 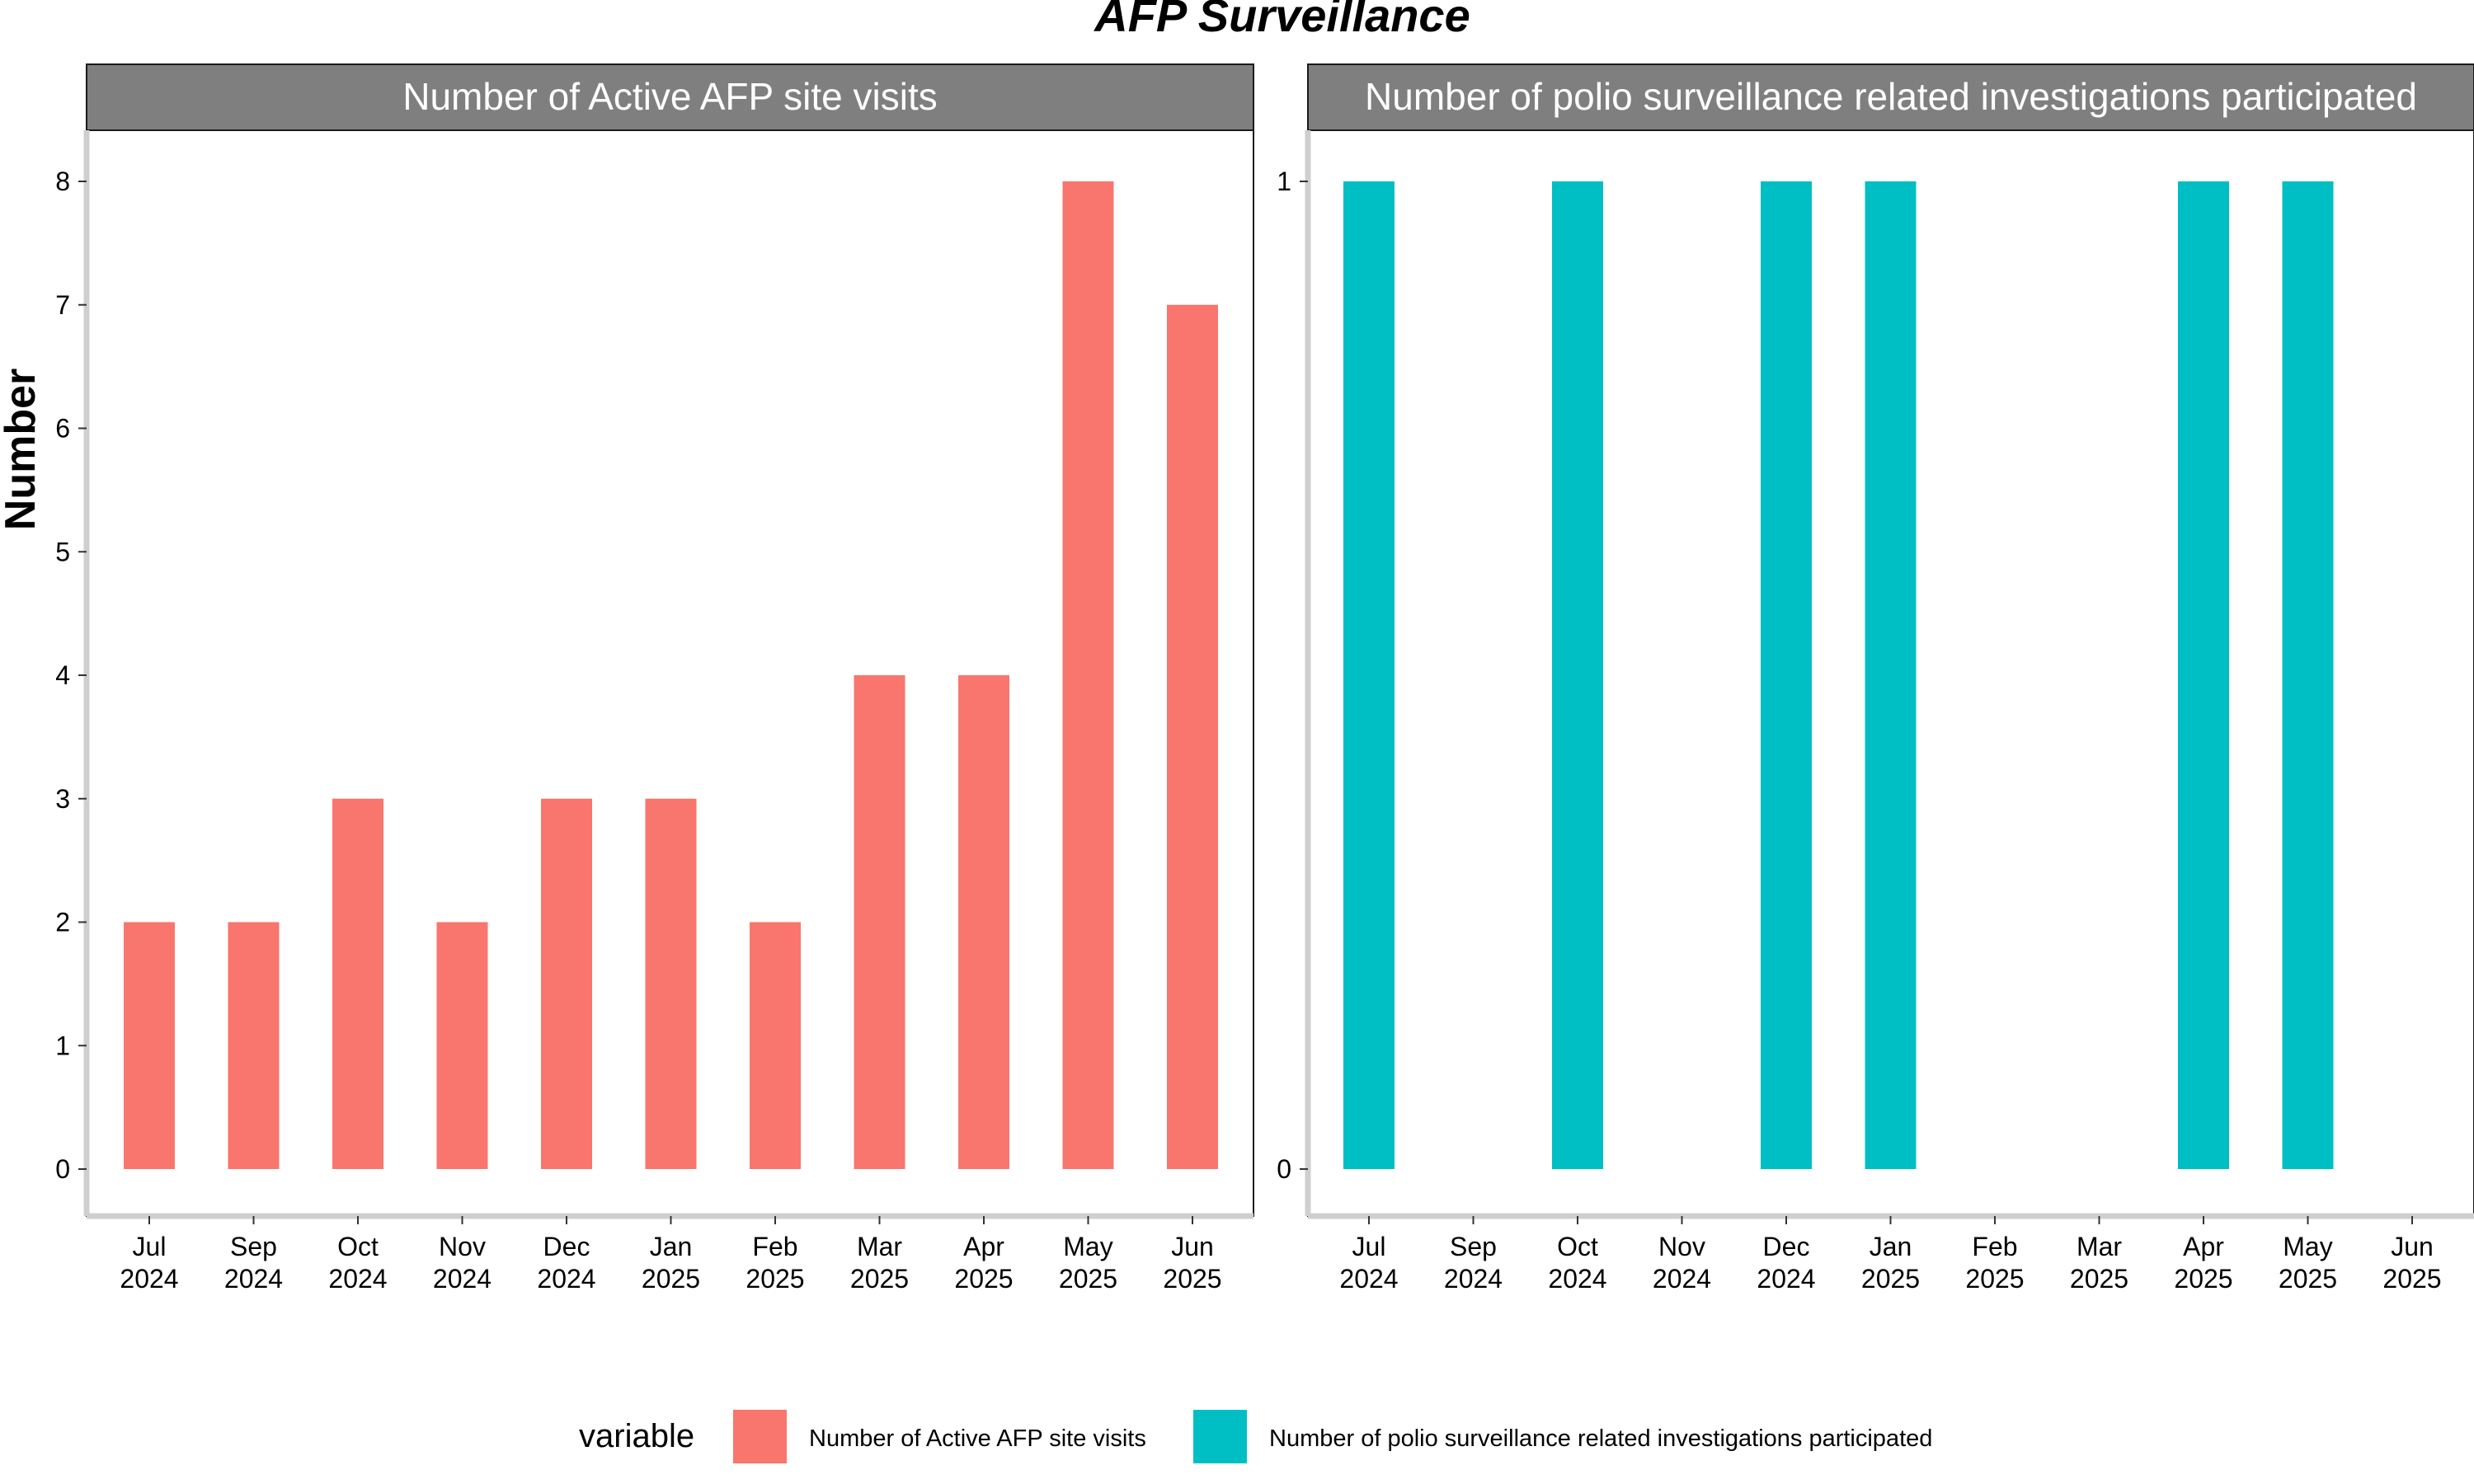 What do you see at coordinates (977, 1438) in the screenshot?
I see `legend-label: Number of Active AFP site visits` at bounding box center [977, 1438].